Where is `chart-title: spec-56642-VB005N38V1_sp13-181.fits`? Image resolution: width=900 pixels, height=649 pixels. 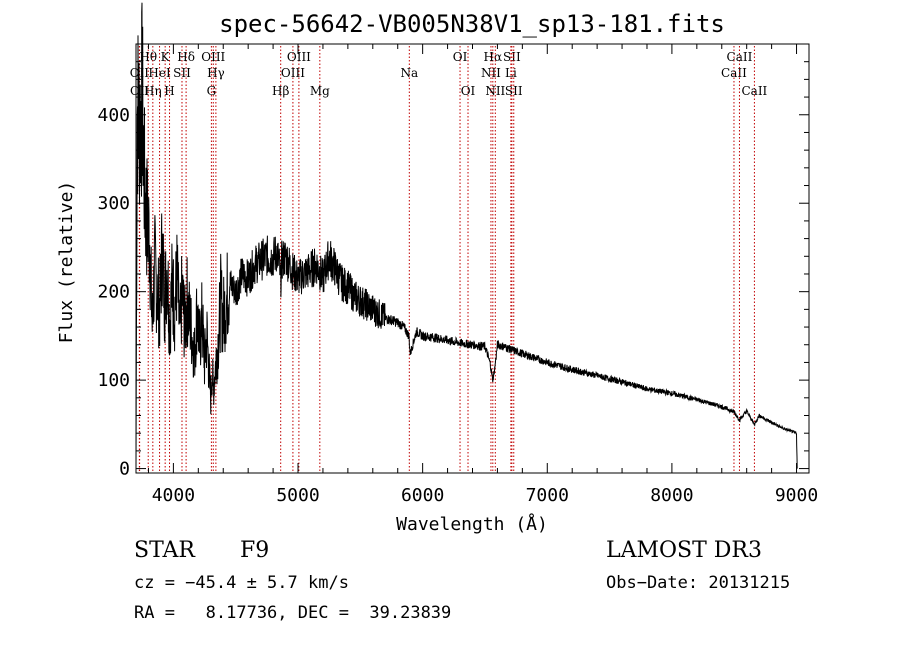
chart-title: spec-56642-VB005N38V1_sp13-181.fits is located at coordinates (472, 24).